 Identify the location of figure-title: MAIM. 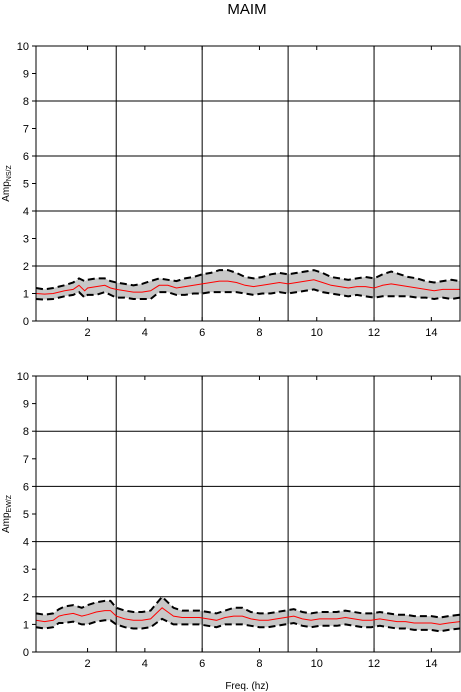
(246, 9).